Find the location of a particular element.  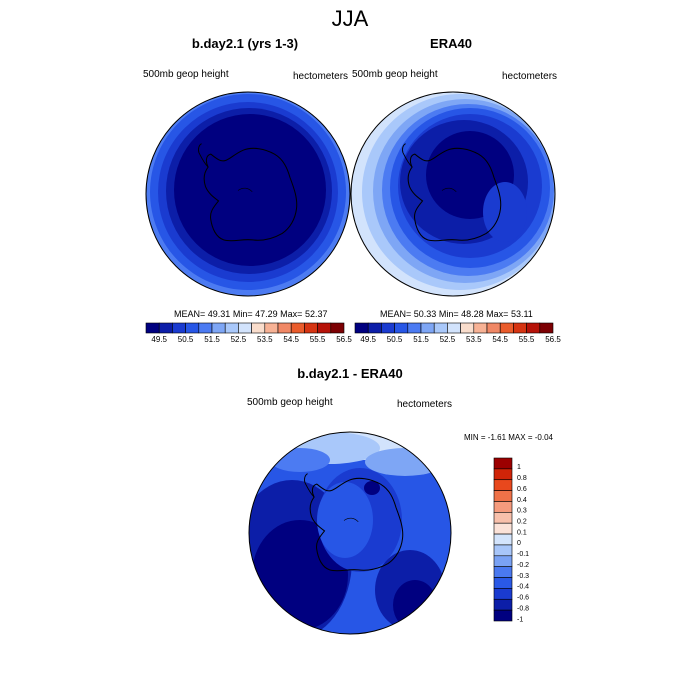

colorbar-tick-label: 0.8 is located at coordinates (522, 478).